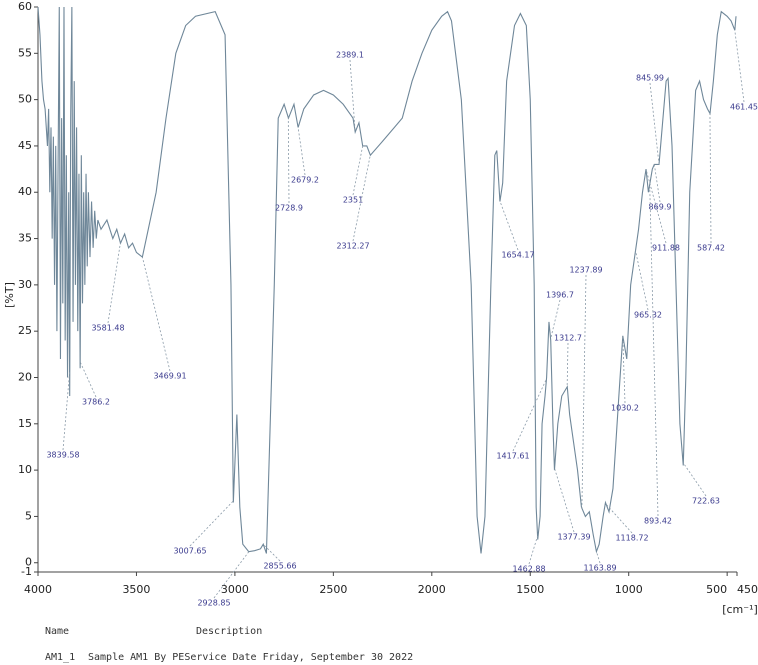  I want to click on y-tick-label: 5, so click(28, 515).